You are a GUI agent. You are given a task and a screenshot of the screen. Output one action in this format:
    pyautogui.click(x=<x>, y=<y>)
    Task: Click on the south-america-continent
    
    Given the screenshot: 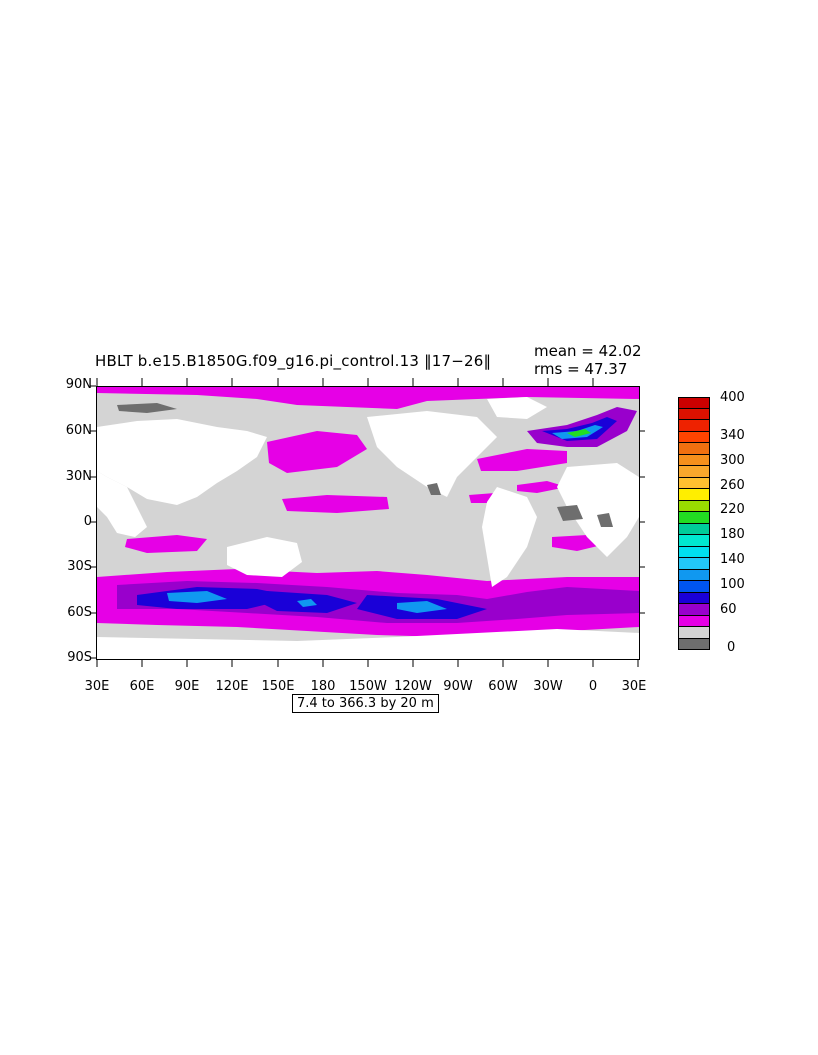 What is the action you would take?
    pyautogui.click(x=509, y=537)
    